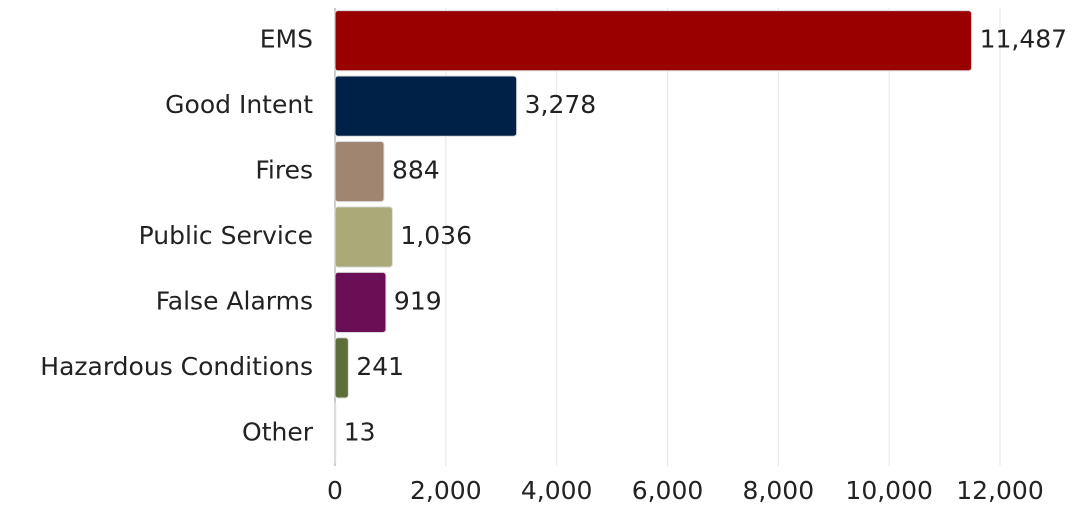  Describe the element at coordinates (286, 39) in the screenshot. I see `y-tick-label: EMS` at that location.